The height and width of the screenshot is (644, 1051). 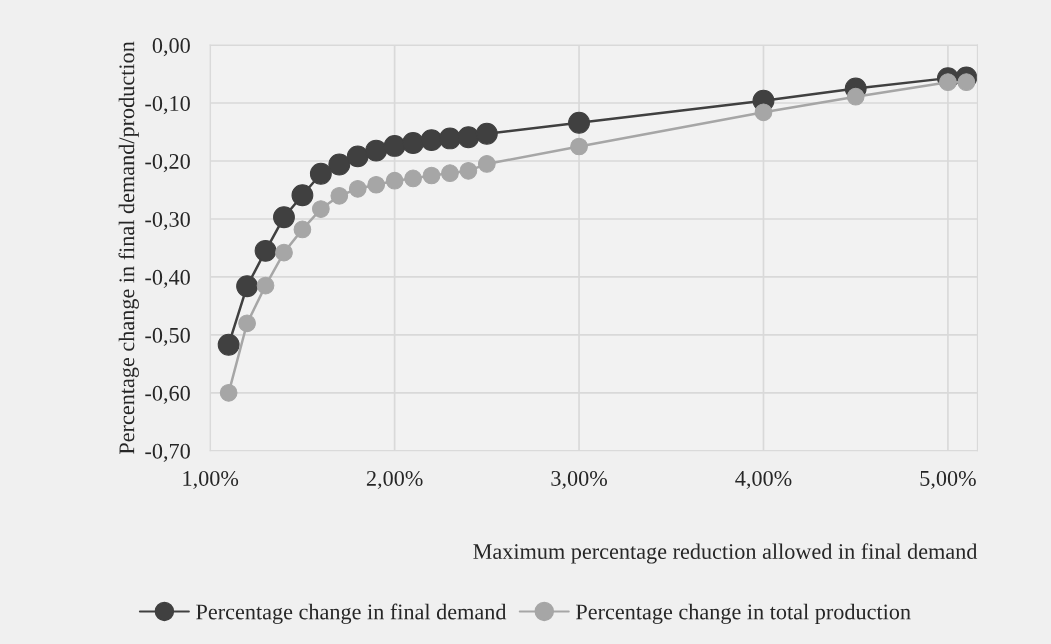 I want to click on legend-label: Percentage change in total production, so click(x=743, y=613).